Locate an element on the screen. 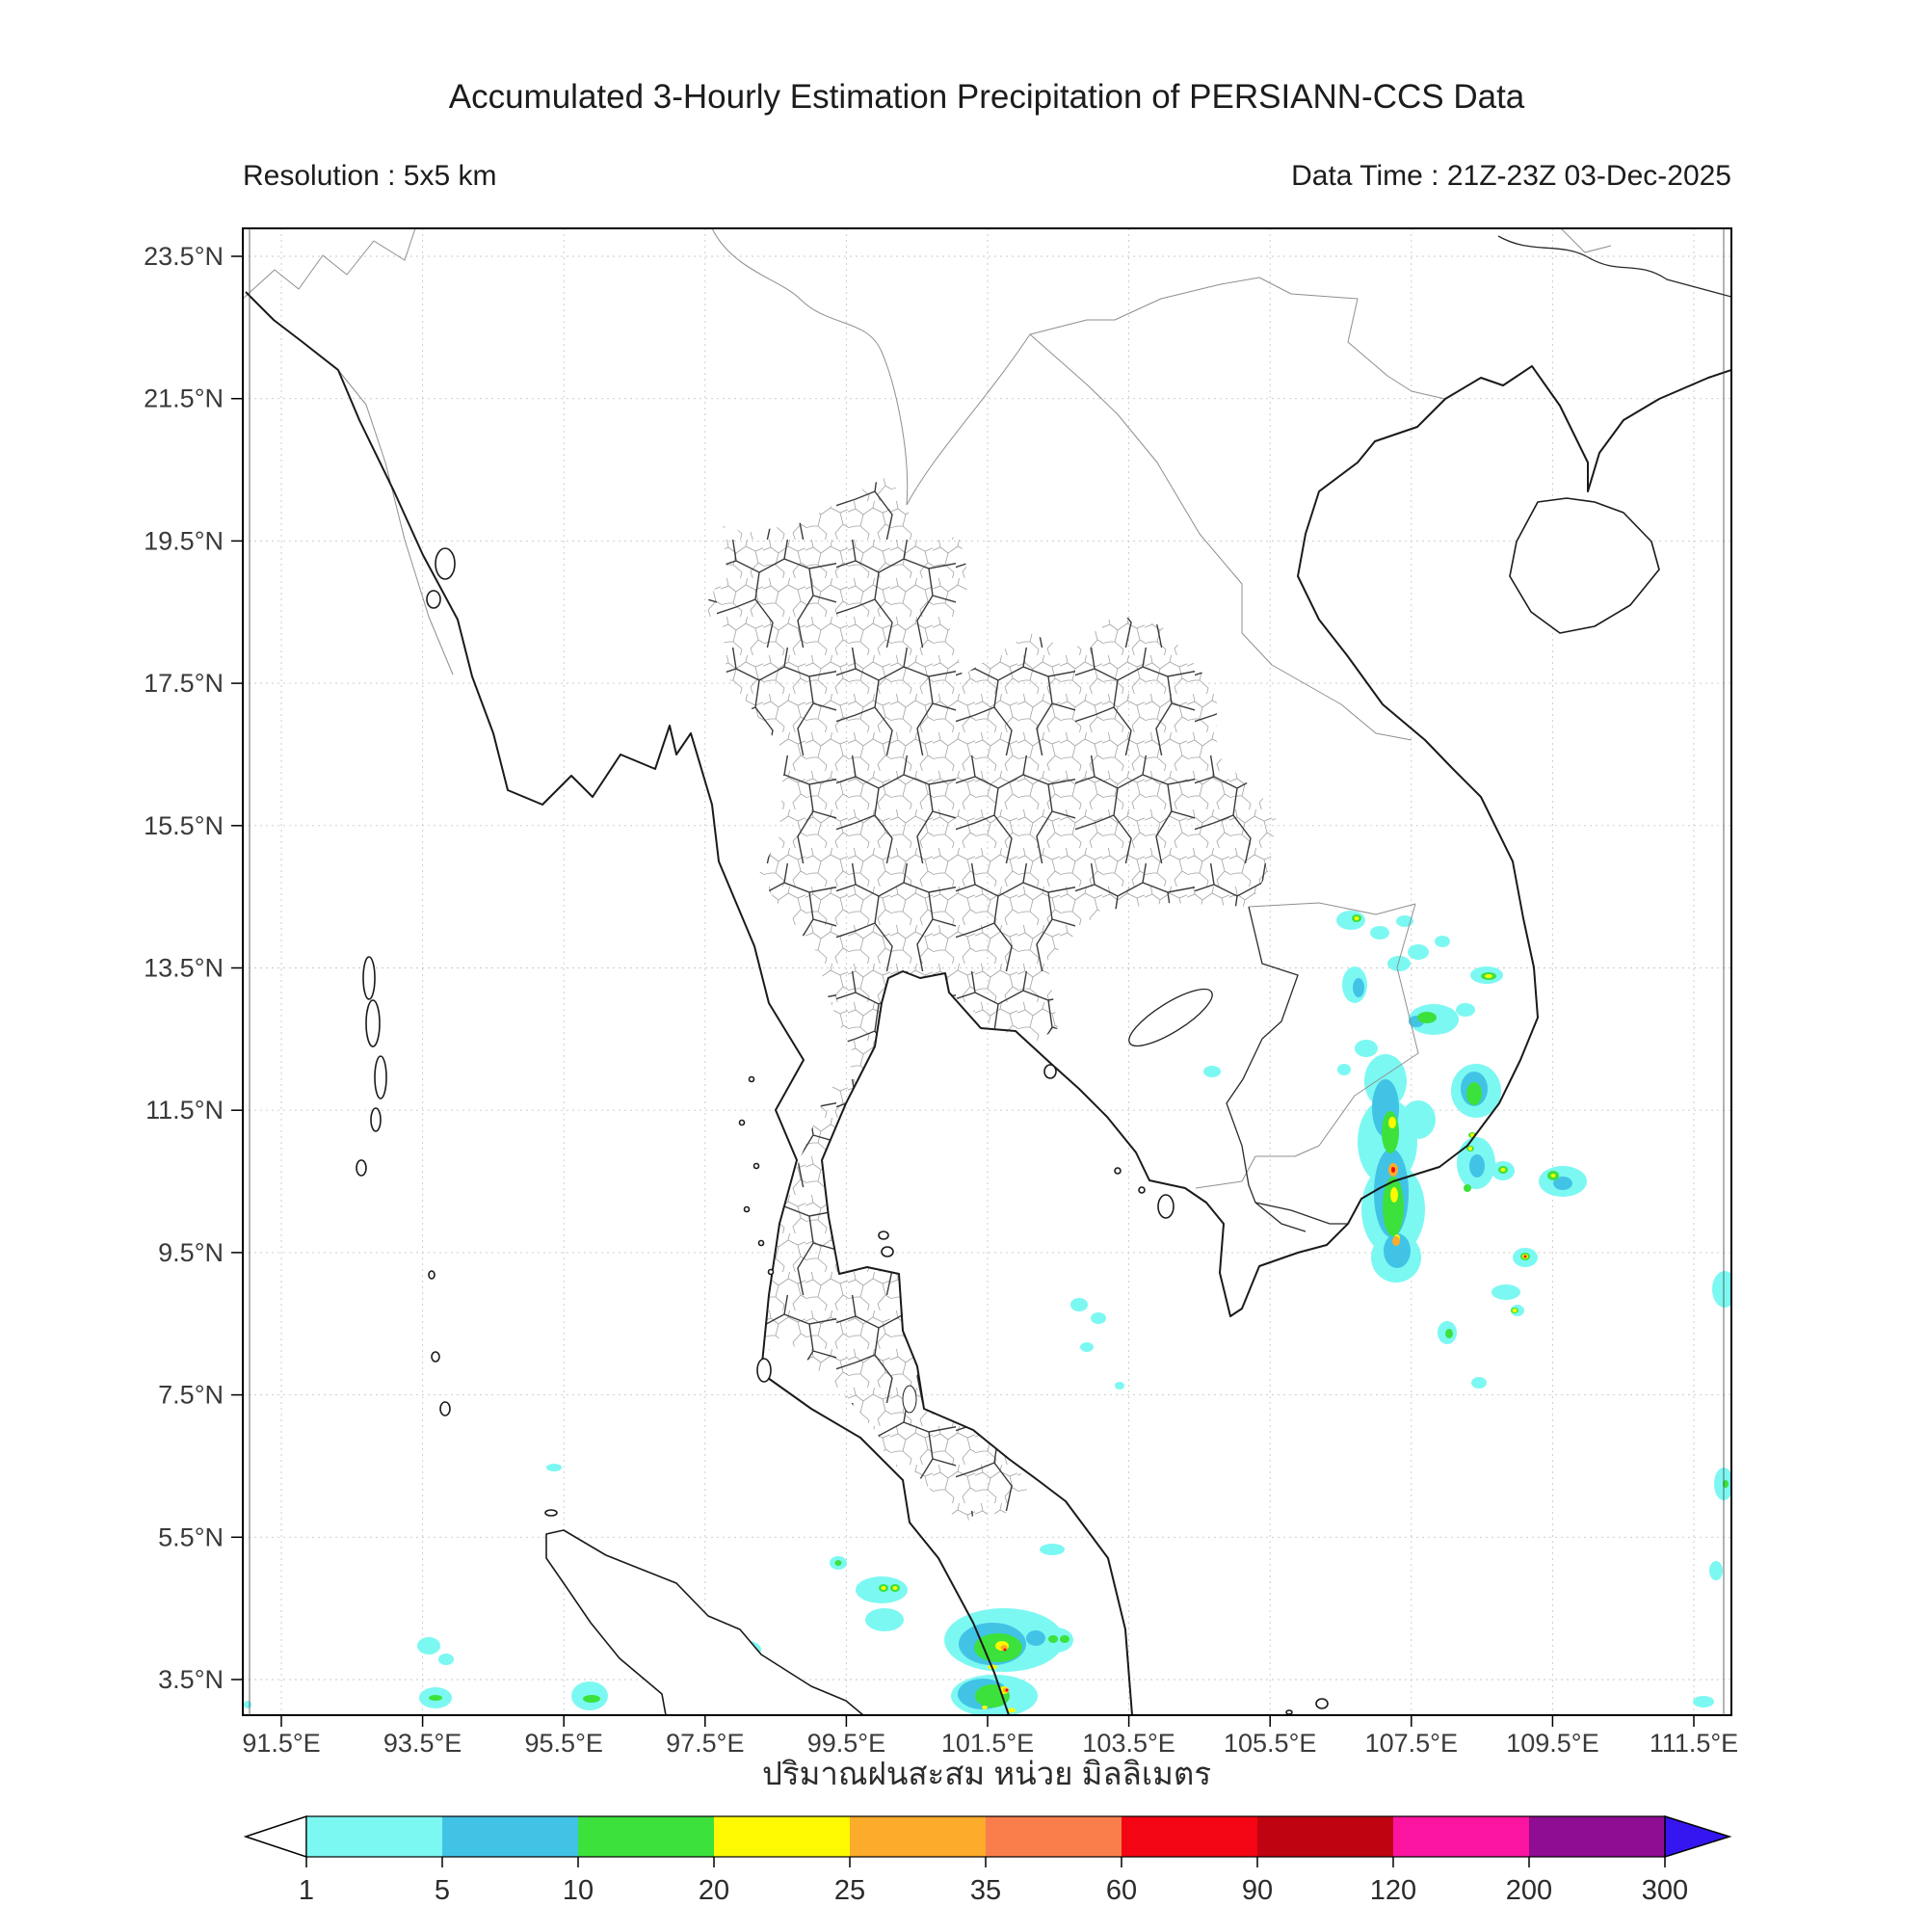 The width and height of the screenshot is (1927, 1932). x-tick-label: 93.5°E is located at coordinates (422, 1743).